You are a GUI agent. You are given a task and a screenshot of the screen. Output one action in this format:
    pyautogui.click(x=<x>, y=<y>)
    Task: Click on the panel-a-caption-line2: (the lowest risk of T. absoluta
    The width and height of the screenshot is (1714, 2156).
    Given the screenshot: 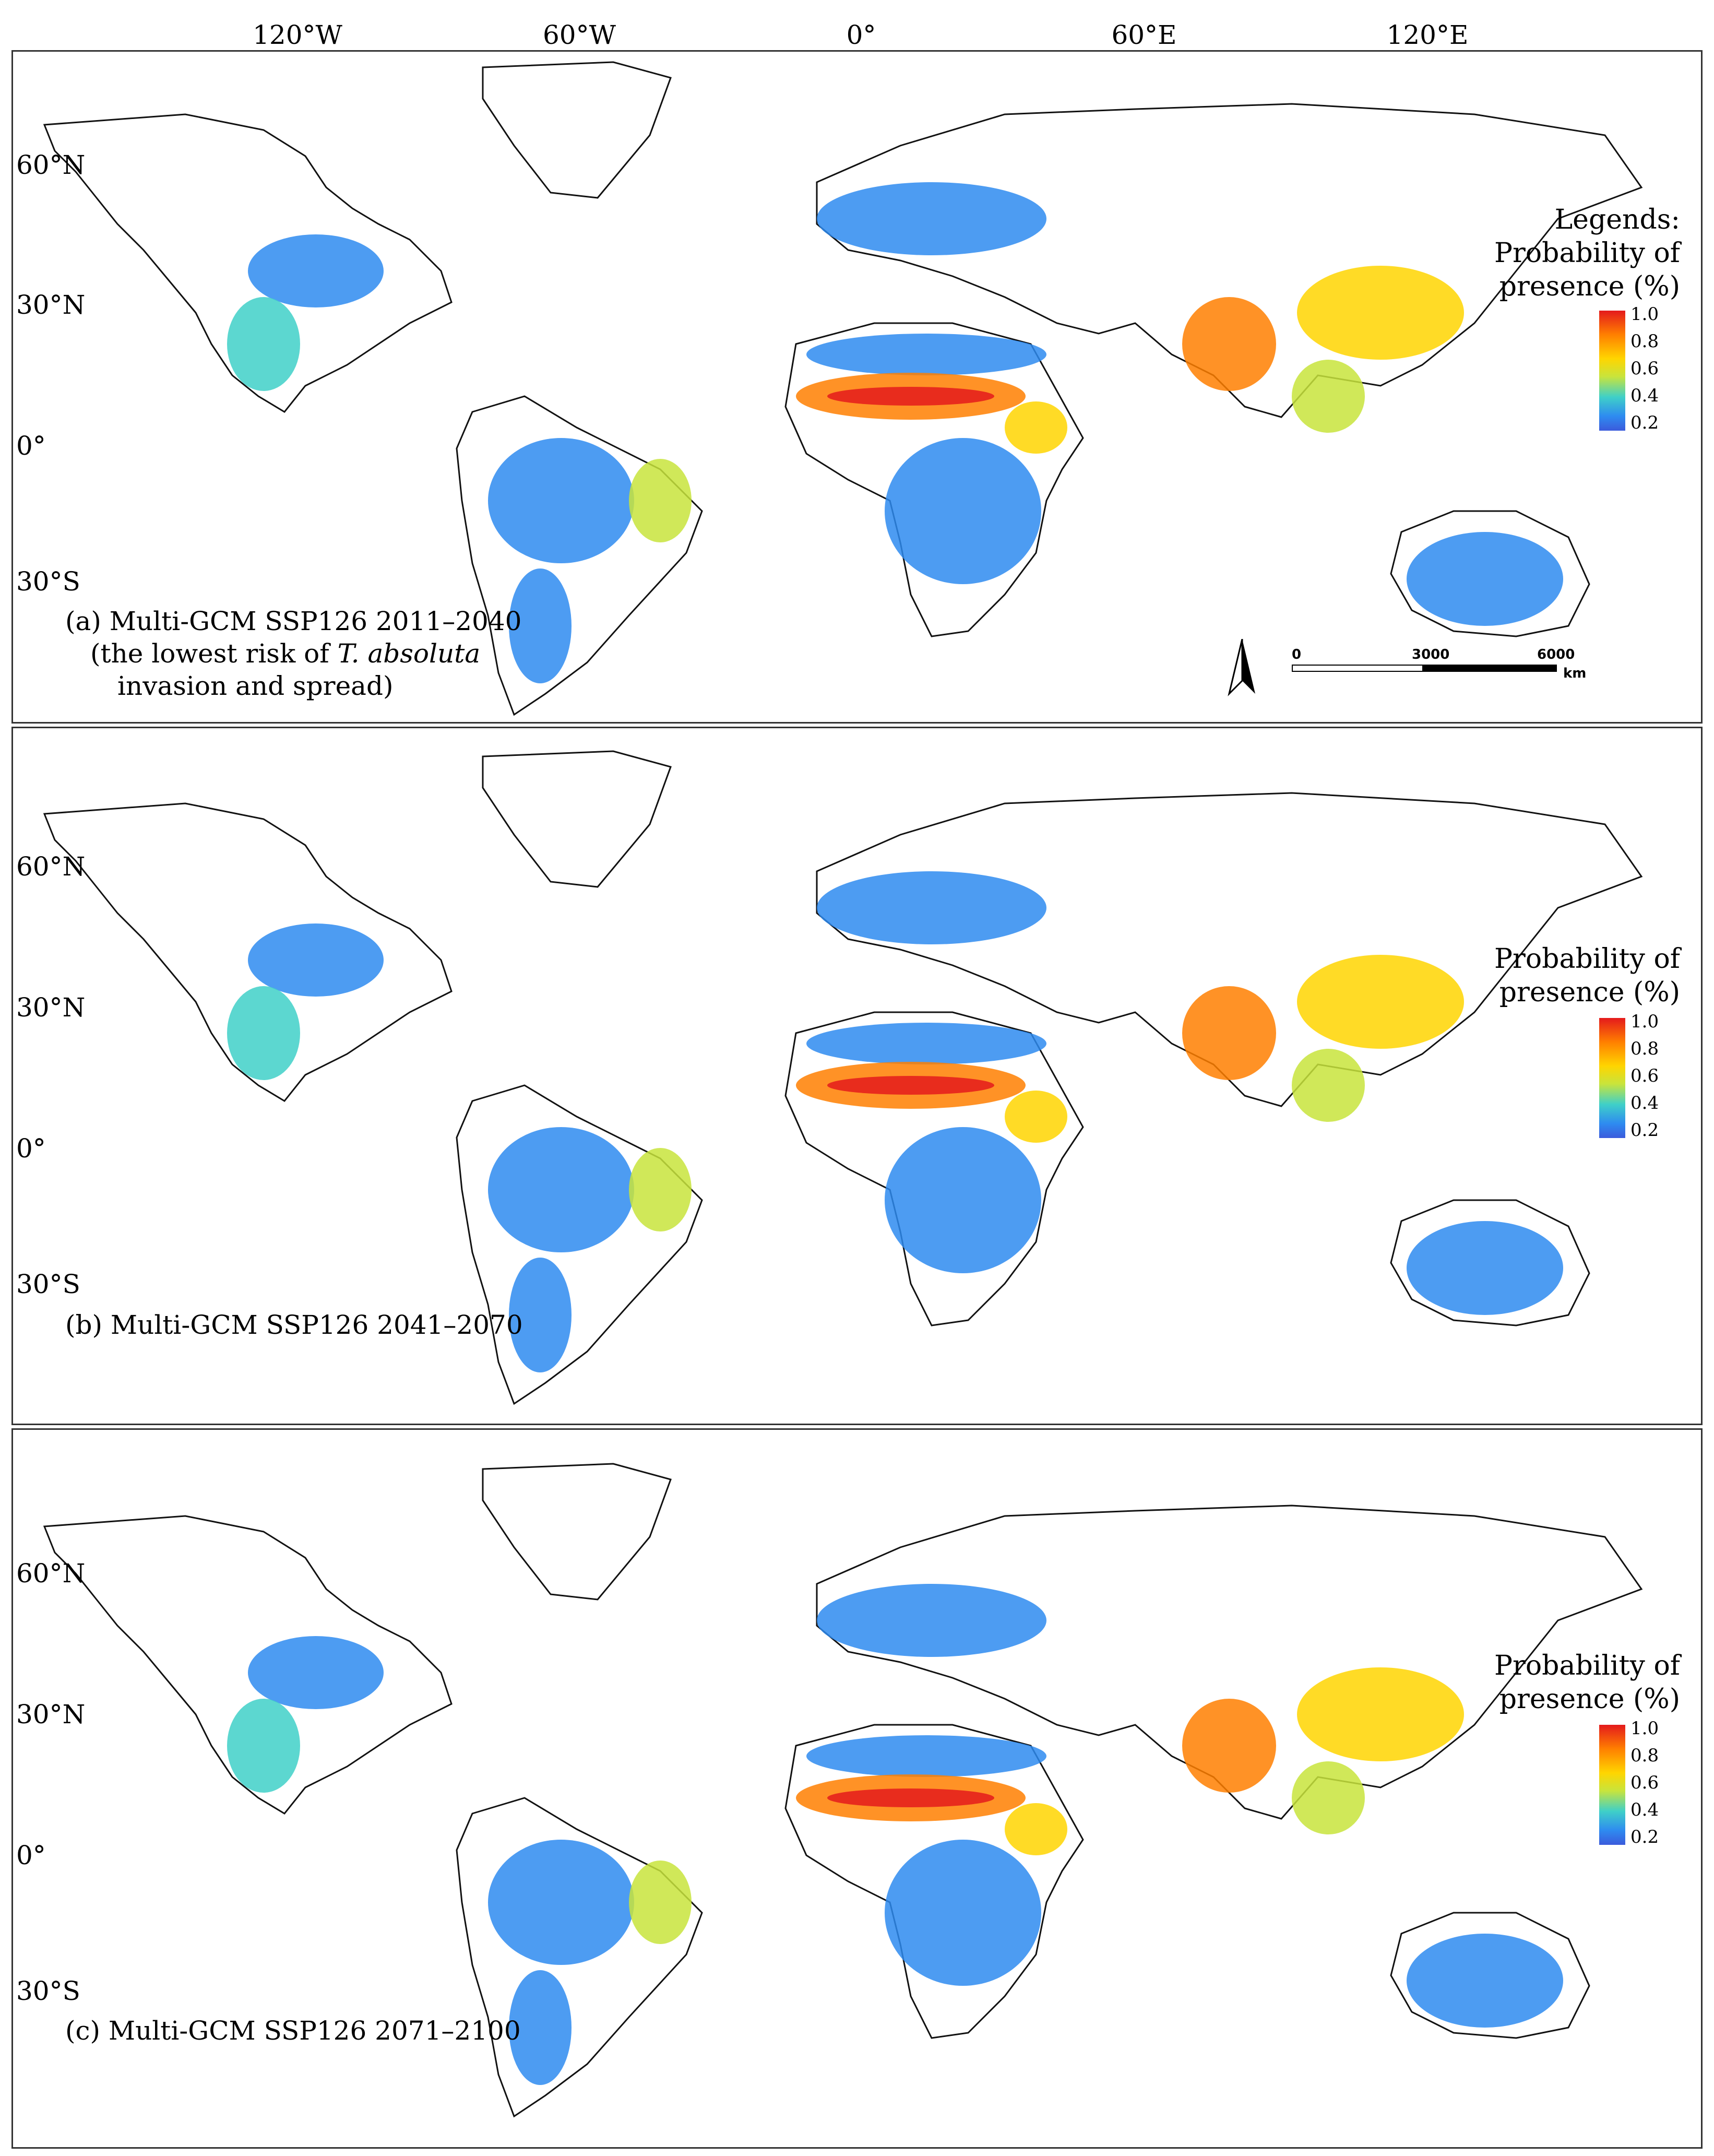 What is the action you would take?
    pyautogui.click(x=293, y=653)
    